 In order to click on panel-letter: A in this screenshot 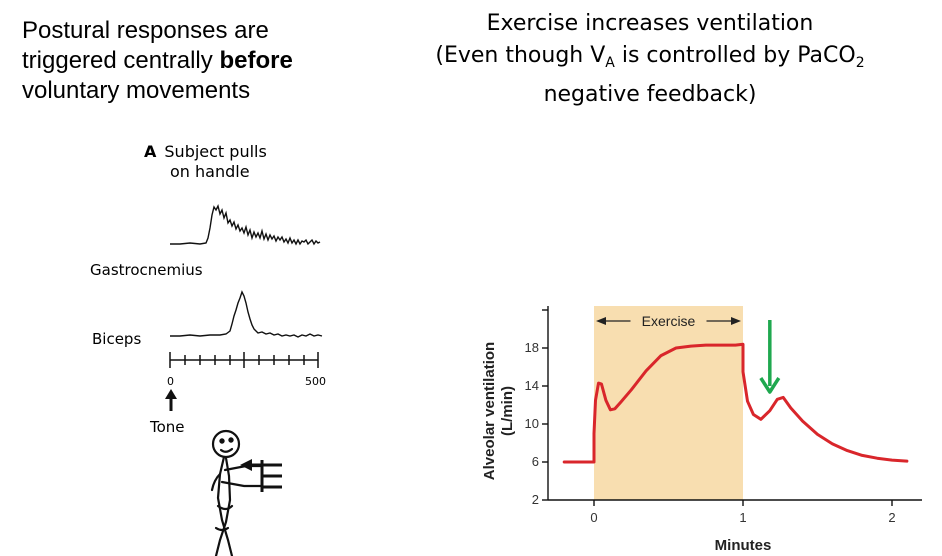, I will do `click(150, 151)`.